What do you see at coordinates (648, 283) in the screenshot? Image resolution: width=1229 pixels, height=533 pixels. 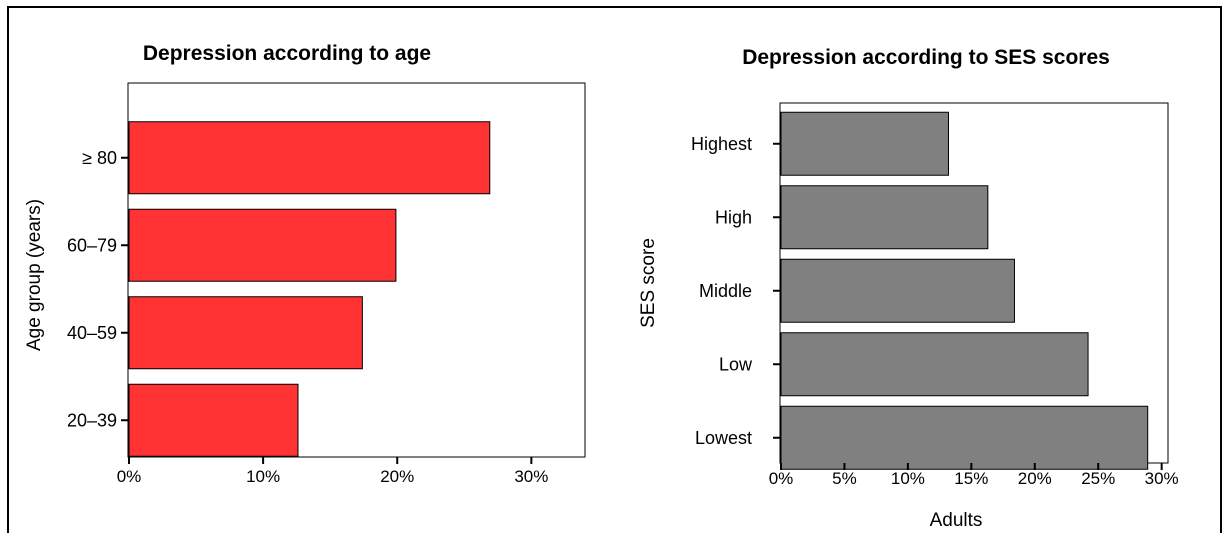 I see `y-axis-label: SES score` at bounding box center [648, 283].